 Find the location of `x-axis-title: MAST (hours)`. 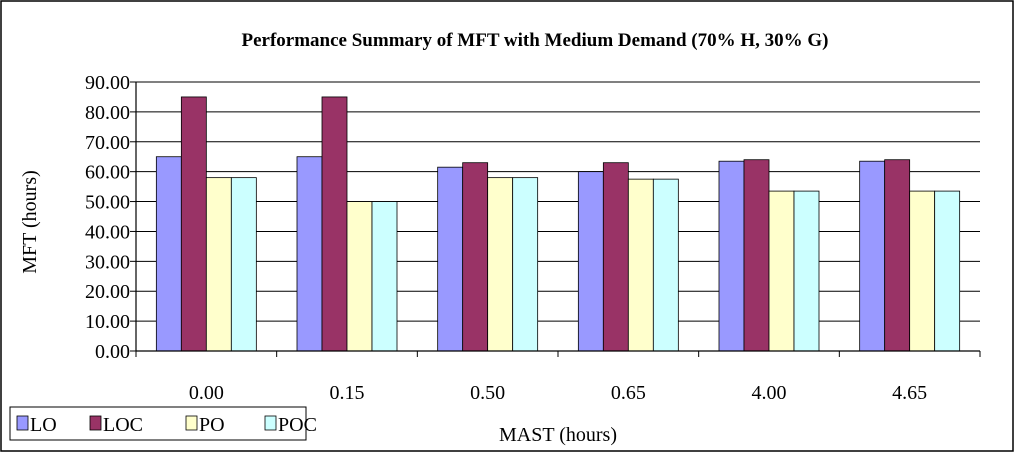

x-axis-title: MAST (hours) is located at coordinates (558, 435).